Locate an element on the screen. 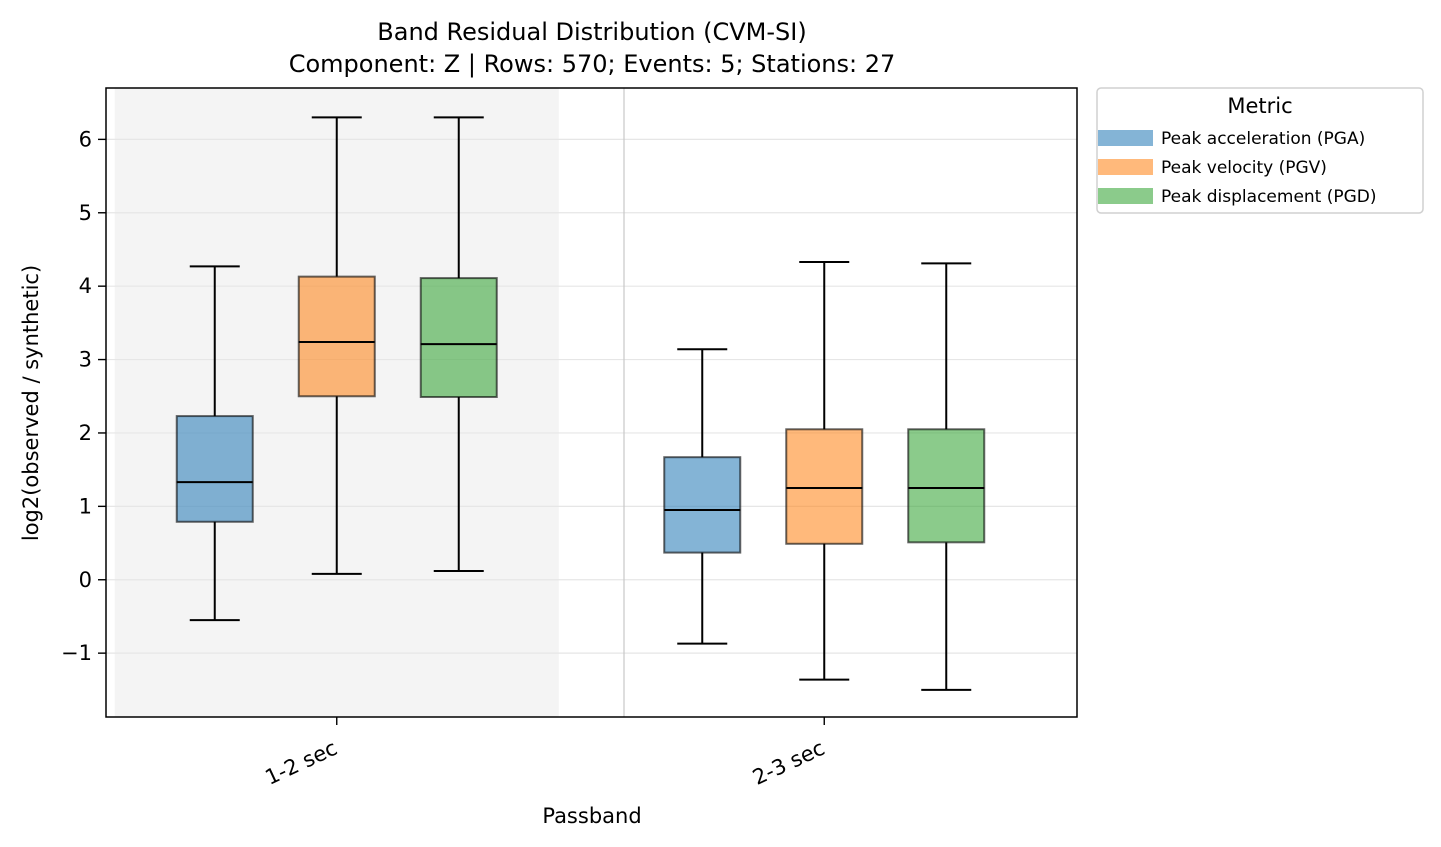 This screenshot has width=1441, height=847. y-tick-label: 1 is located at coordinates (85, 506).